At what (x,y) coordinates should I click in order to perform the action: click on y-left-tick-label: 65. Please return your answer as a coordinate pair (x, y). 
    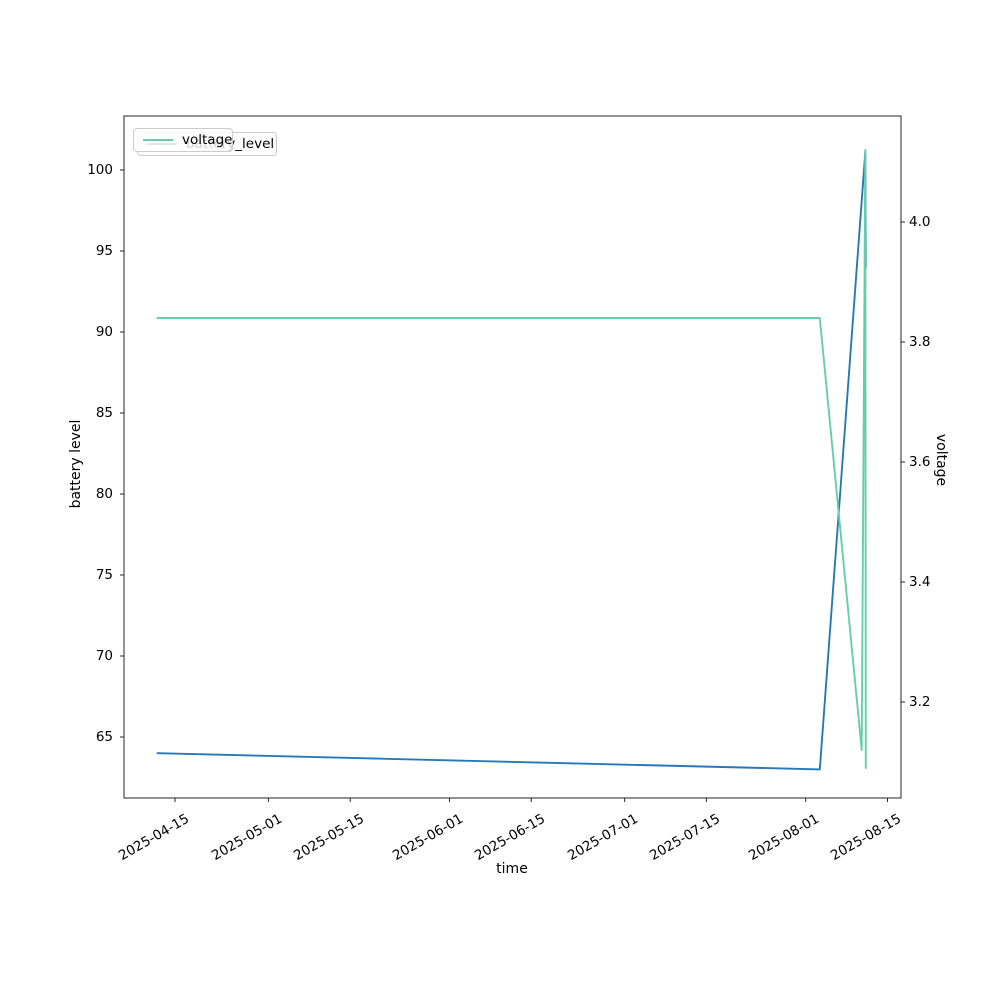
    Looking at the image, I should click on (104, 737).